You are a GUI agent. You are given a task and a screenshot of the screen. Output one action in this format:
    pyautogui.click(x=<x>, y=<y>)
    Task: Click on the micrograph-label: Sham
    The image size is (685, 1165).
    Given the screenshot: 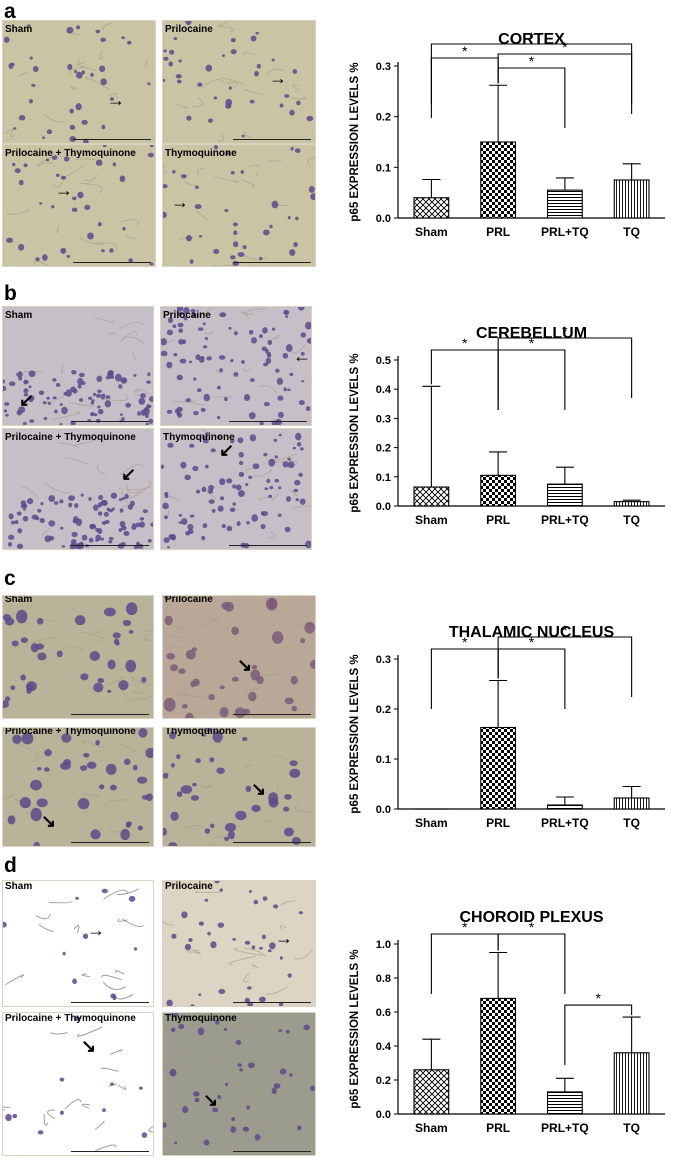 What is the action you would take?
    pyautogui.click(x=19, y=29)
    